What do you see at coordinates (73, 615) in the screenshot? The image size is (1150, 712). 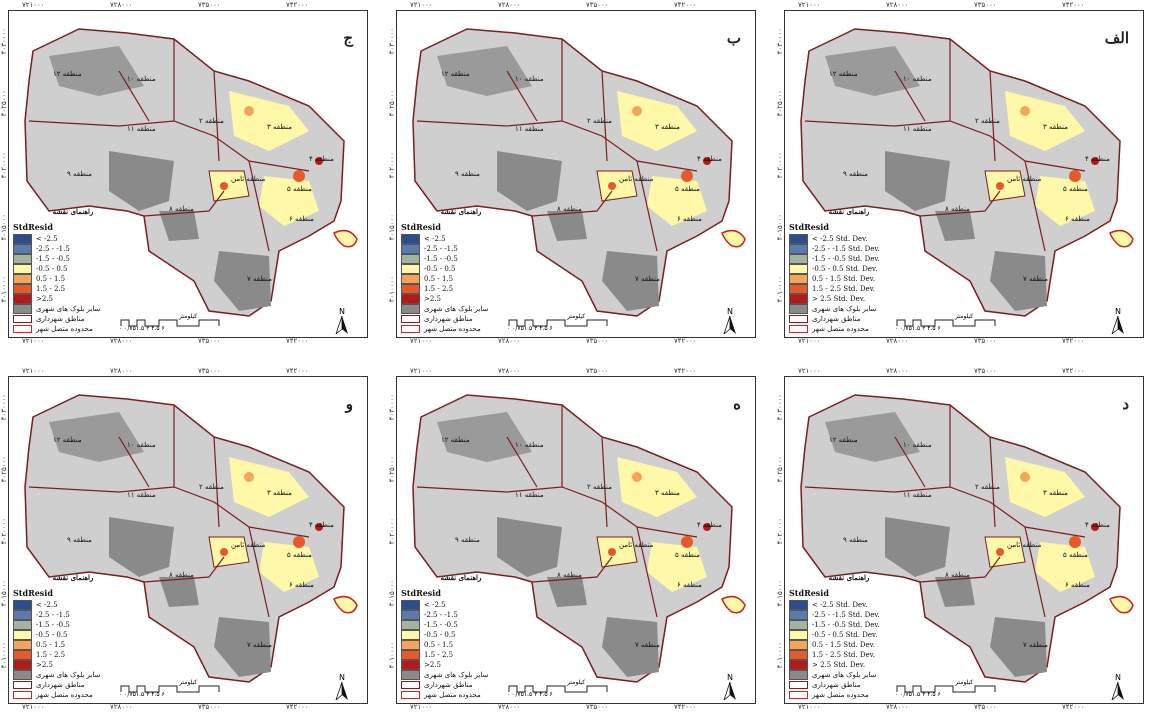 I see `legend-entry: -2.5 - -1.5` at bounding box center [73, 615].